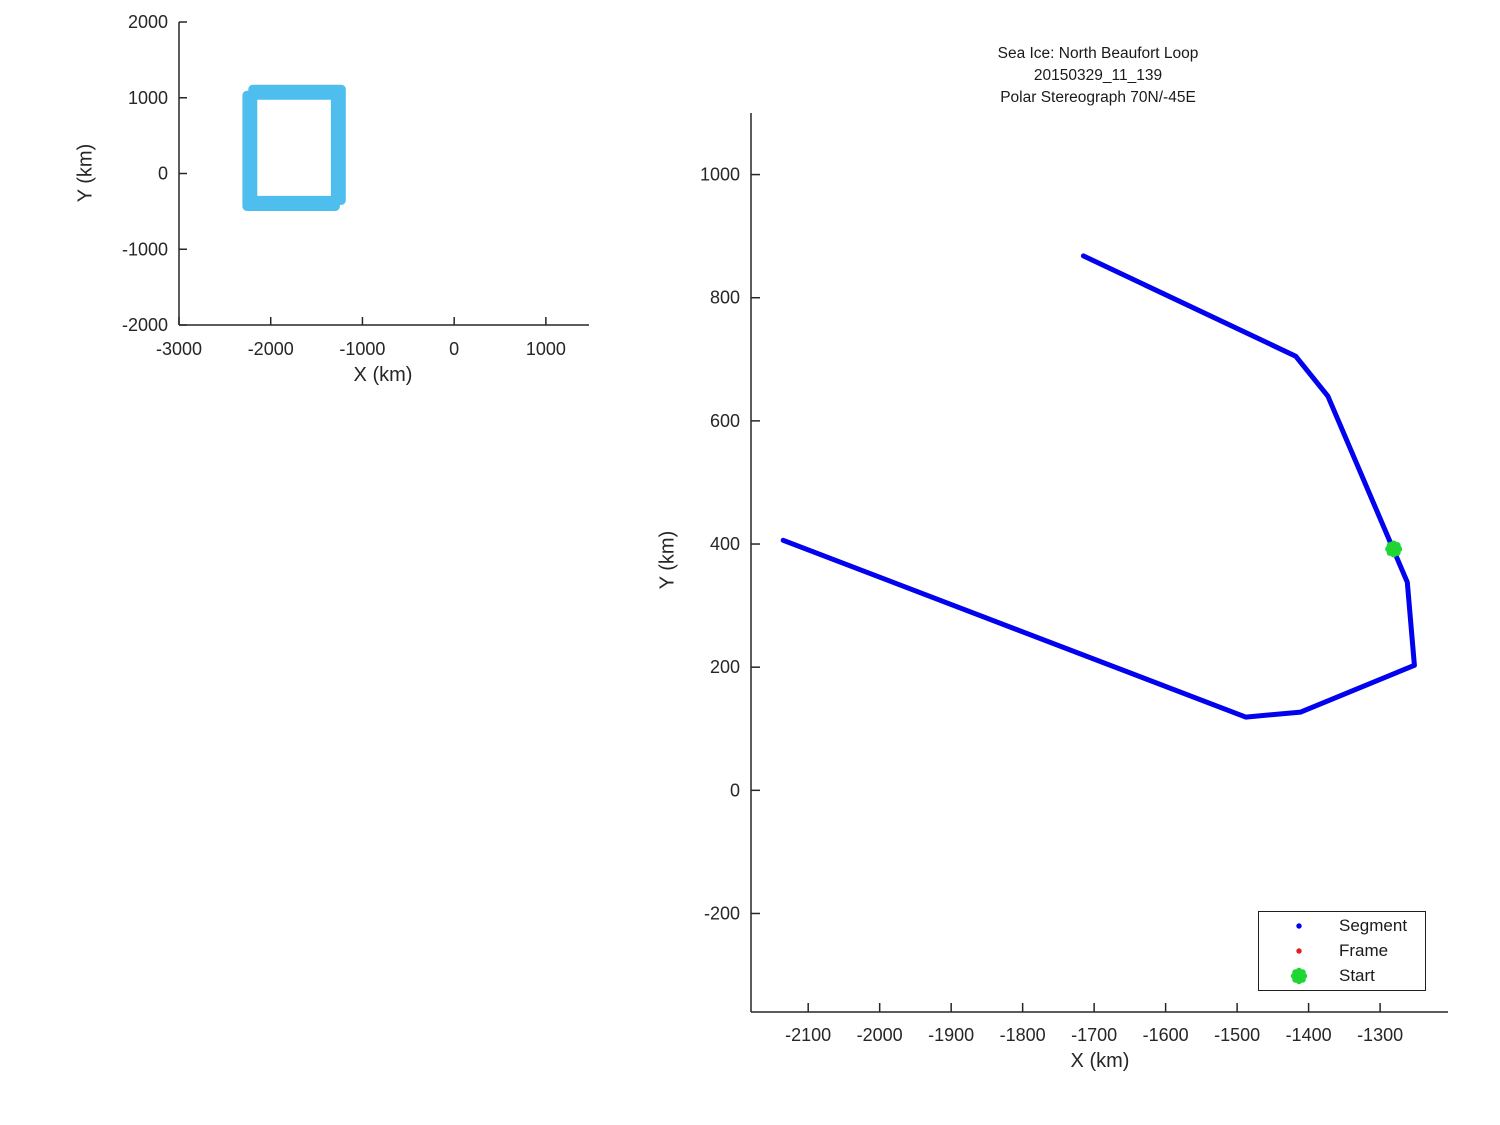 The height and width of the screenshot is (1125, 1500). What do you see at coordinates (1023, 1035) in the screenshot?
I see `trajectory-x-tick-label: -1800` at bounding box center [1023, 1035].